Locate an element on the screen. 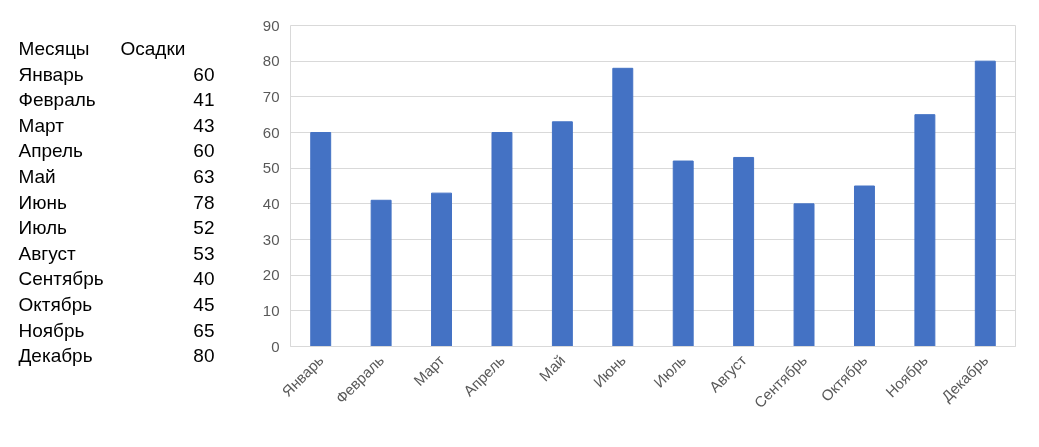 The width and height of the screenshot is (1039, 447). text: Январь is located at coordinates (51, 74).